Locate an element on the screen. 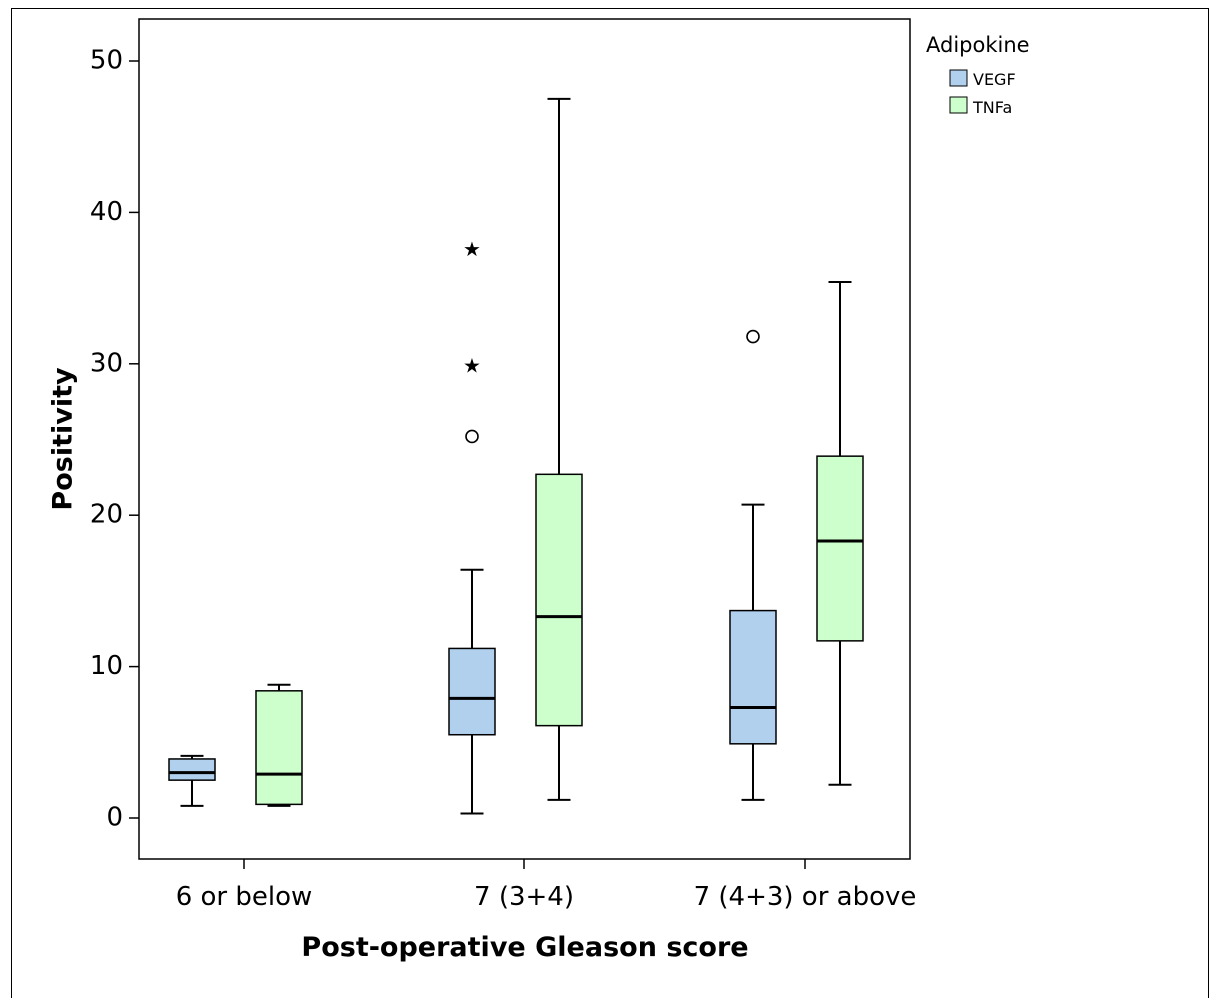 This screenshot has width=1211, height=998. y-tick-label-40: 40 is located at coordinates (106, 212).